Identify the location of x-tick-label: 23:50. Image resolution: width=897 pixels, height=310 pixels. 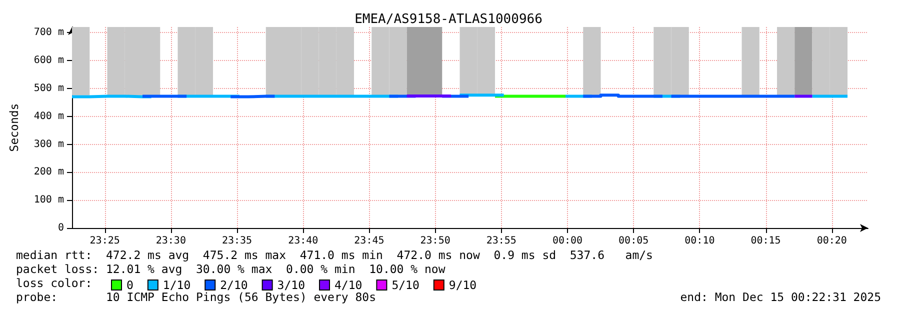
(435, 241).